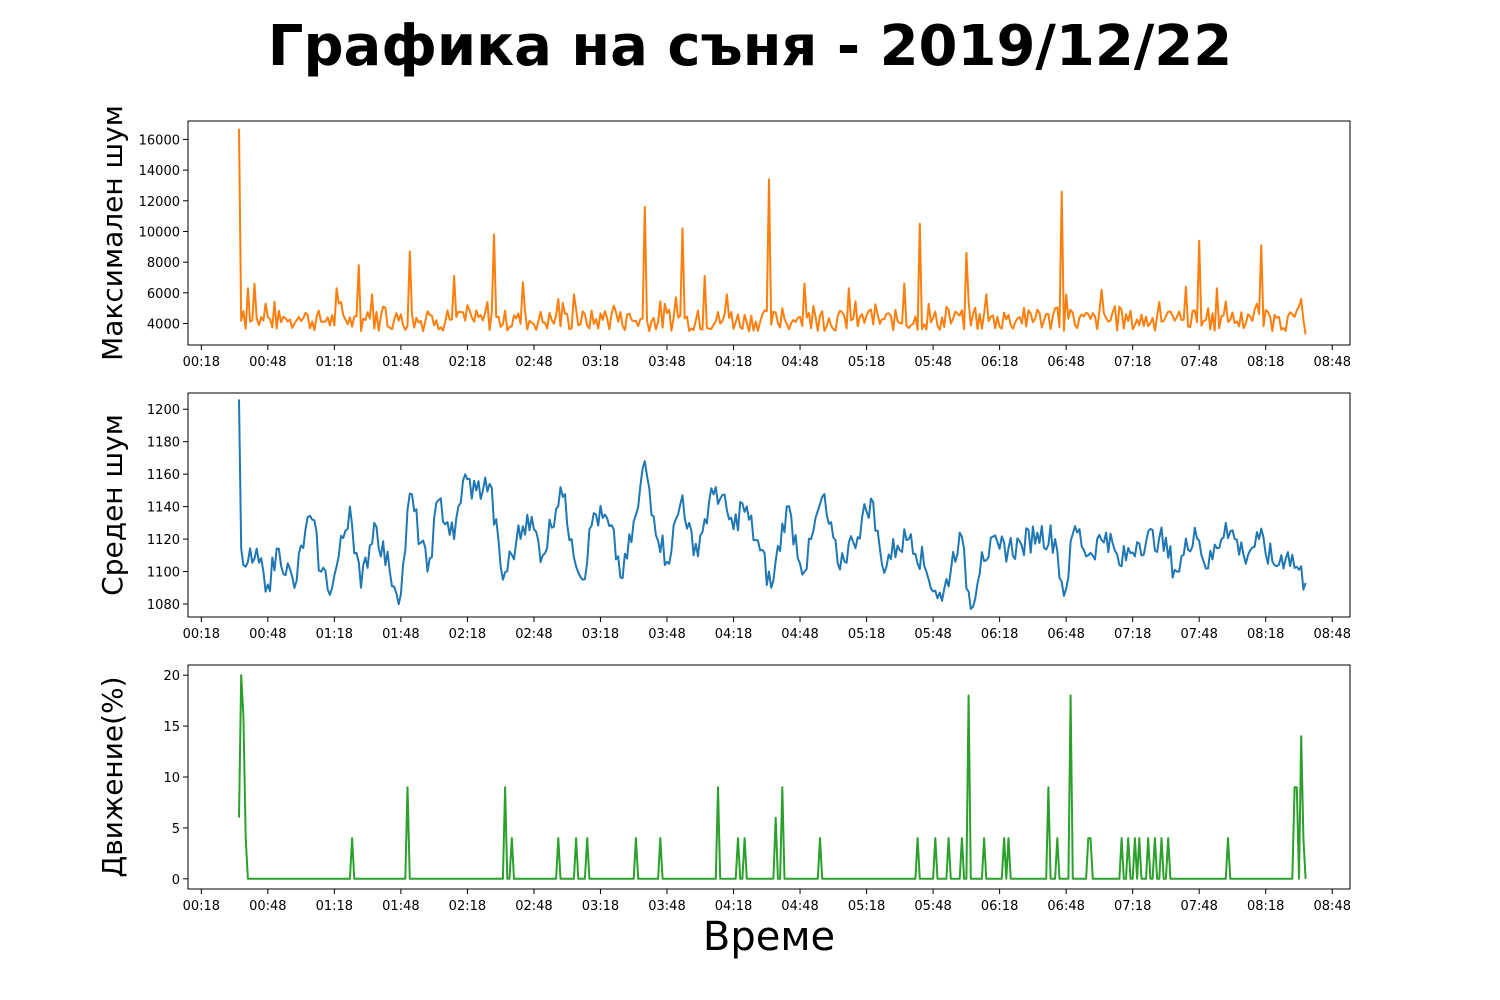  Describe the element at coordinates (112, 776) in the screenshot. I see `movement-axis-label: Движение(%)` at that location.